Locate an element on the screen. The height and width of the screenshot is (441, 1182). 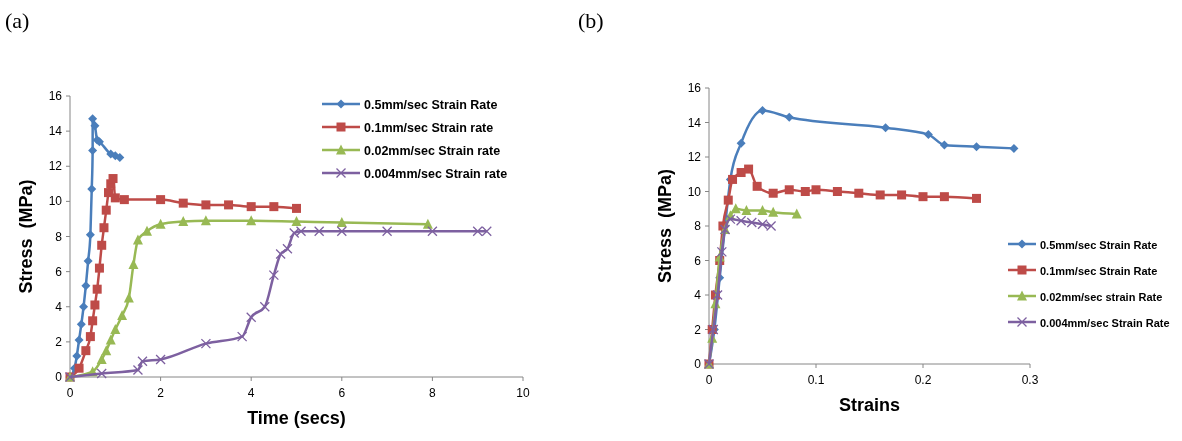
chart-title: (a) is located at coordinates (17, 20).